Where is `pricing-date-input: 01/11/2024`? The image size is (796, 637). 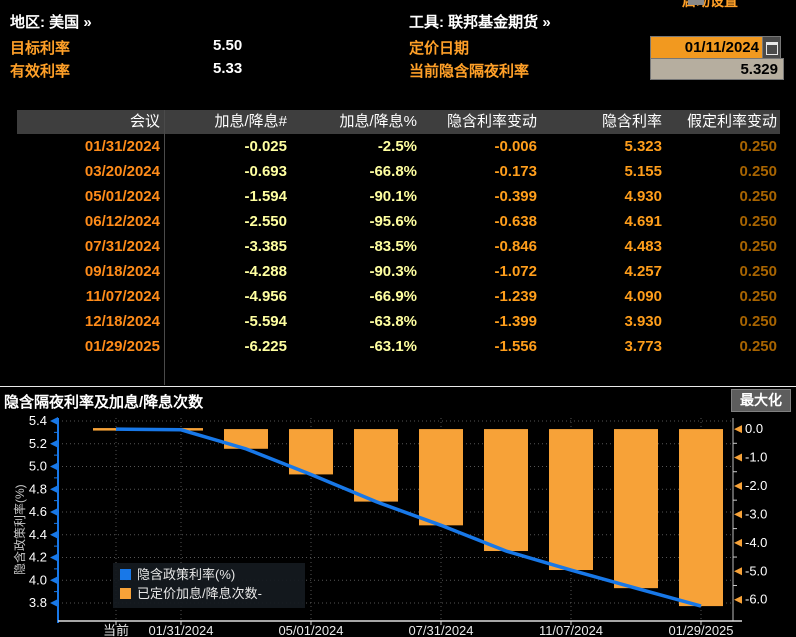
pricing-date-input: 01/11/2024 is located at coordinates (707, 47).